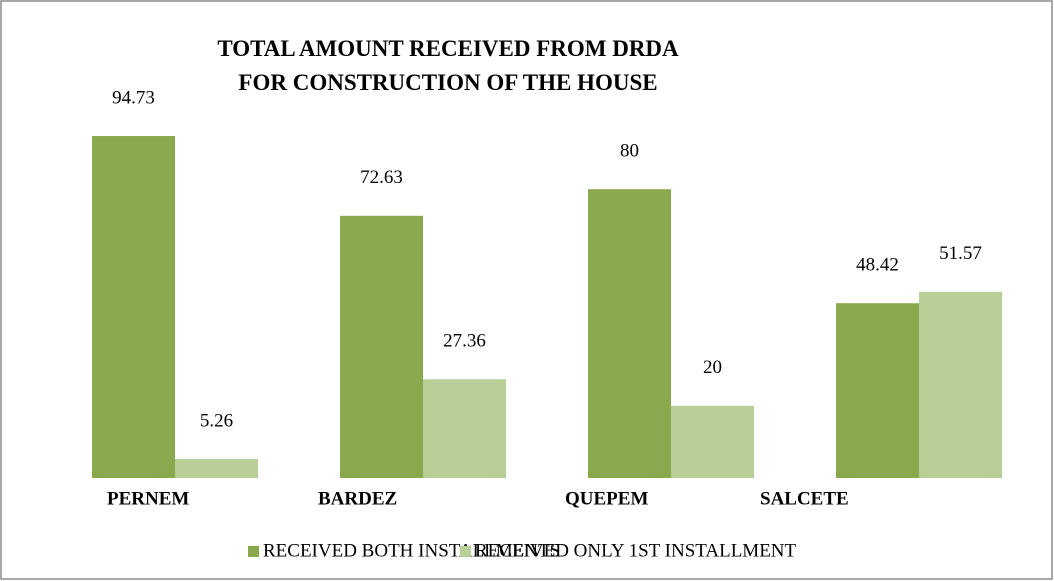 This screenshot has width=1054, height=581. What do you see at coordinates (804, 498) in the screenshot?
I see `x-tick-label: SALCETE` at bounding box center [804, 498].